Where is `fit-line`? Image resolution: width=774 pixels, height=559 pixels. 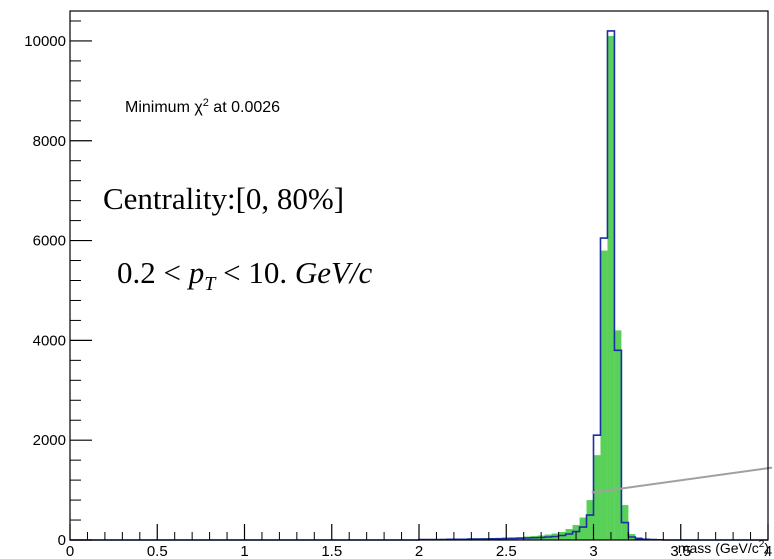 fit-line is located at coordinates (682, 480).